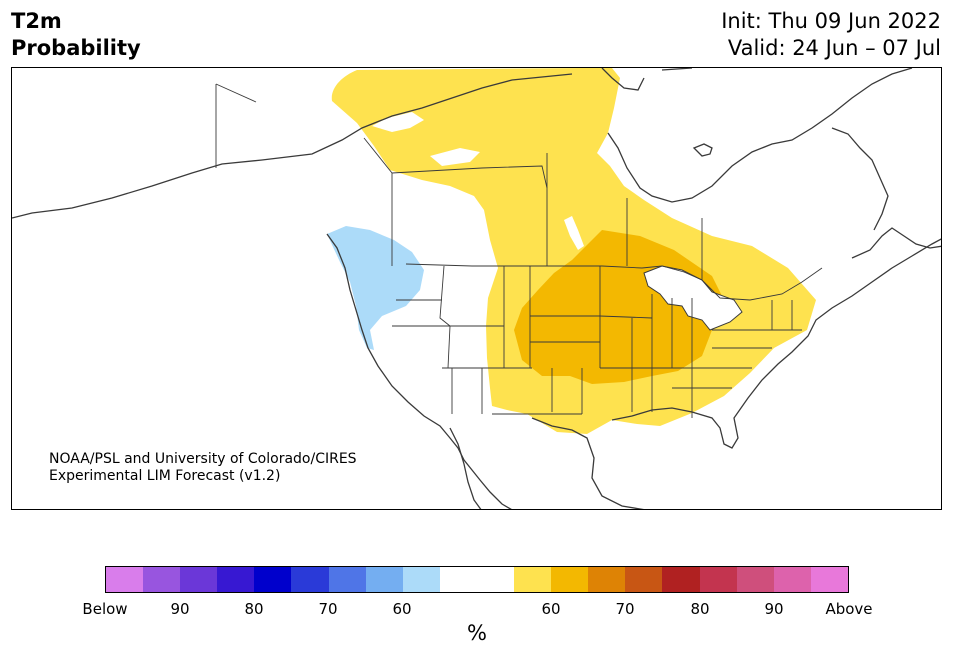 The height and width of the screenshot is (659, 953). Describe the element at coordinates (375, 288) in the screenshot. I see `below-60-region` at that location.